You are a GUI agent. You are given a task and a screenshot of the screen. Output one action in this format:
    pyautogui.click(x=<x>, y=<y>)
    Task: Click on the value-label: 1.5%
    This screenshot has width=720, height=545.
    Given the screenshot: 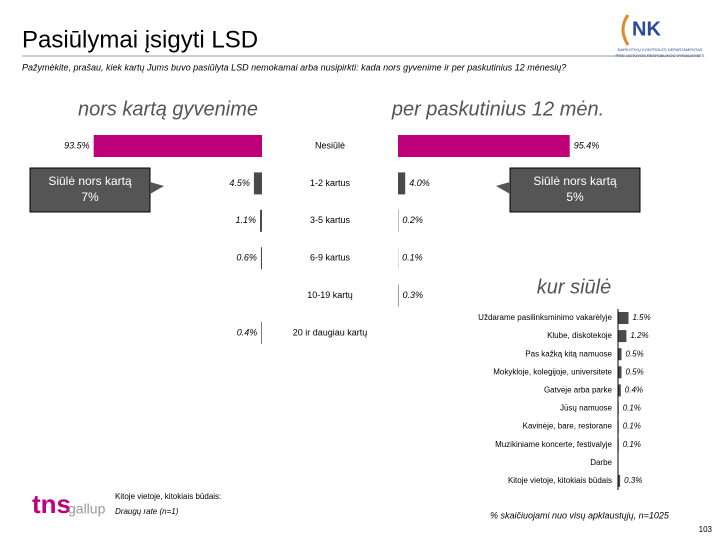 What is the action you would take?
    pyautogui.click(x=642, y=317)
    